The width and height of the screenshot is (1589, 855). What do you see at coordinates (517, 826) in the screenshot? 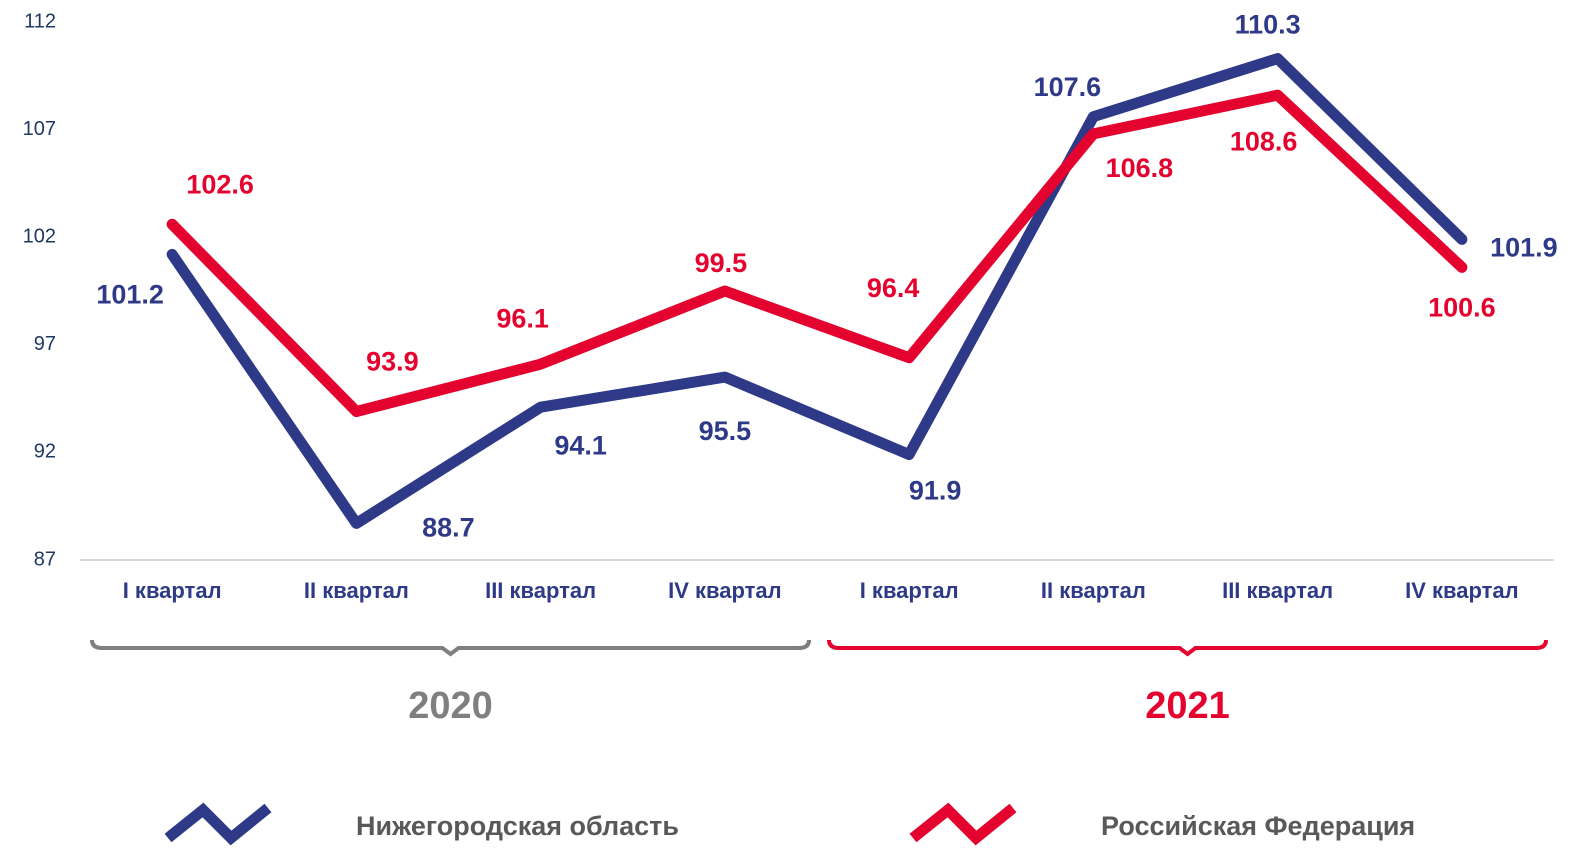
I see `legend-label: Нижегородская область` at bounding box center [517, 826].